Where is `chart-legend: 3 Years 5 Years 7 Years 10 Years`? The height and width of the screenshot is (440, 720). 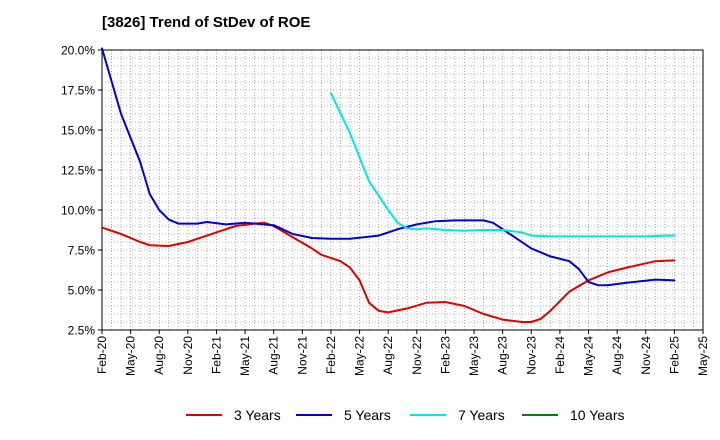
chart-legend: 3 Years 5 Years 7 Years 10 Years is located at coordinates (360, 415).